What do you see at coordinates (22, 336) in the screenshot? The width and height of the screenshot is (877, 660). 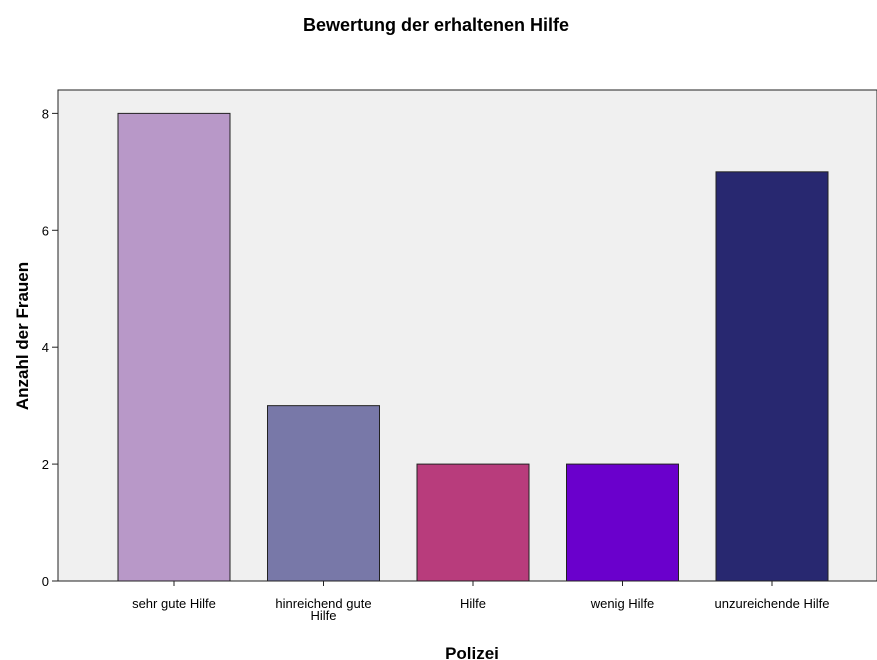 I see `y-axis-title: Anzahl der Frauen` at bounding box center [22, 336].